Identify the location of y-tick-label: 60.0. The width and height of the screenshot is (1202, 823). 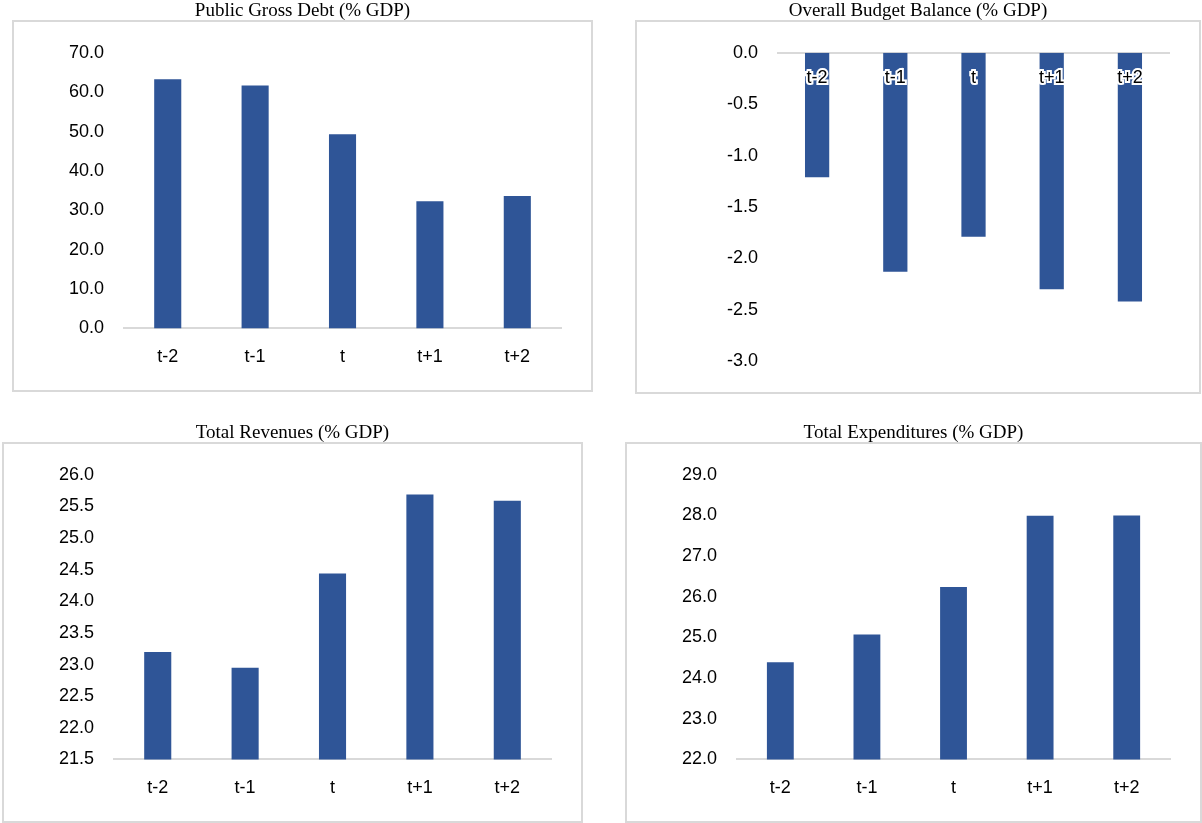
(86, 91).